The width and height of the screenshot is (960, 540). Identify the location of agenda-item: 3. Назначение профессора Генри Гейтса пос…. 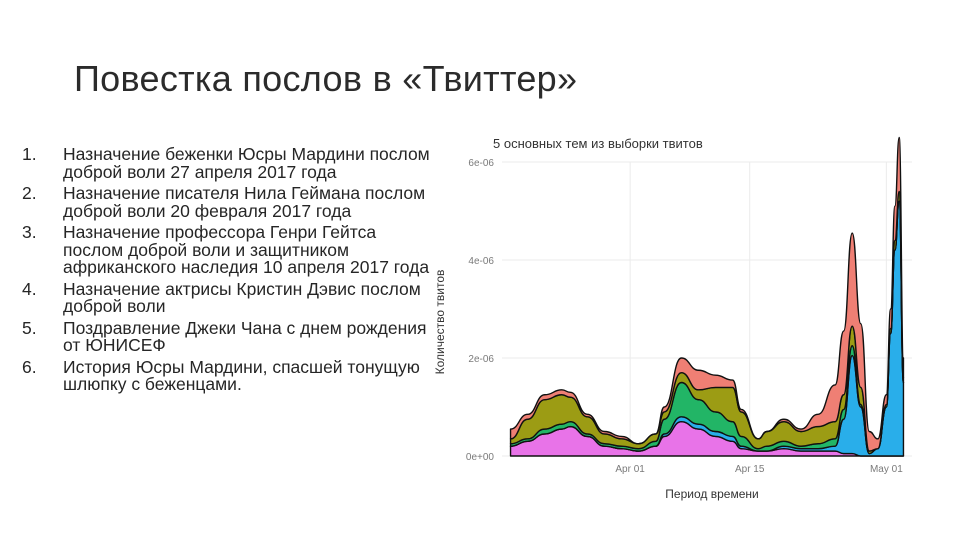
(227, 249).